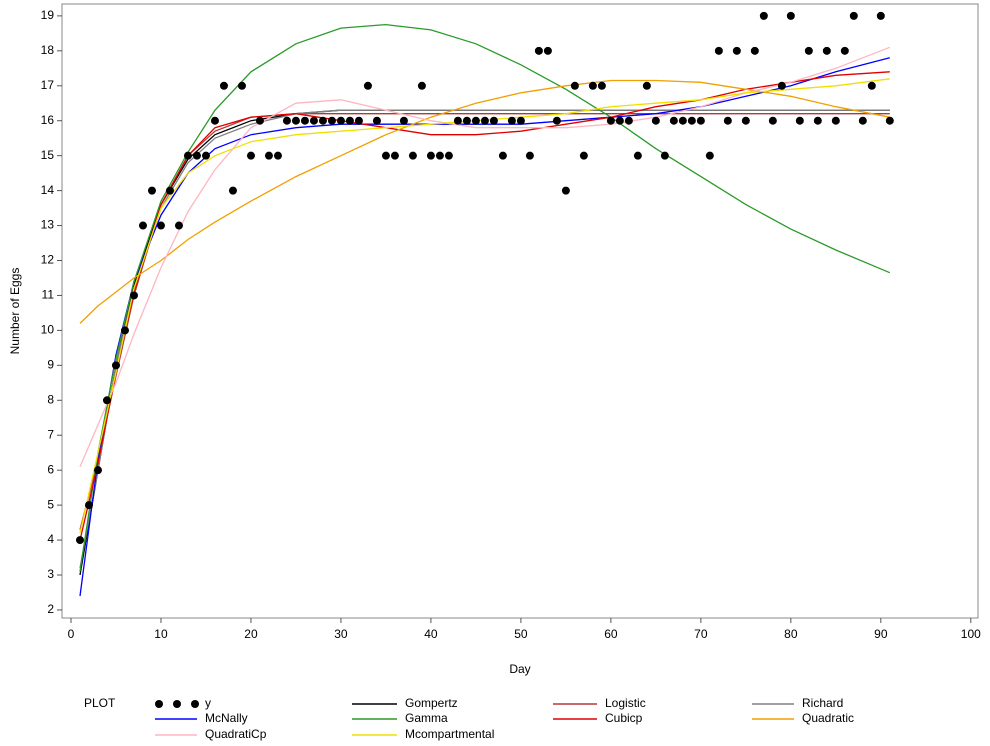 This screenshot has height=746, width=990. Describe the element at coordinates (881, 634) in the screenshot. I see `x-tick-label: 90` at that location.